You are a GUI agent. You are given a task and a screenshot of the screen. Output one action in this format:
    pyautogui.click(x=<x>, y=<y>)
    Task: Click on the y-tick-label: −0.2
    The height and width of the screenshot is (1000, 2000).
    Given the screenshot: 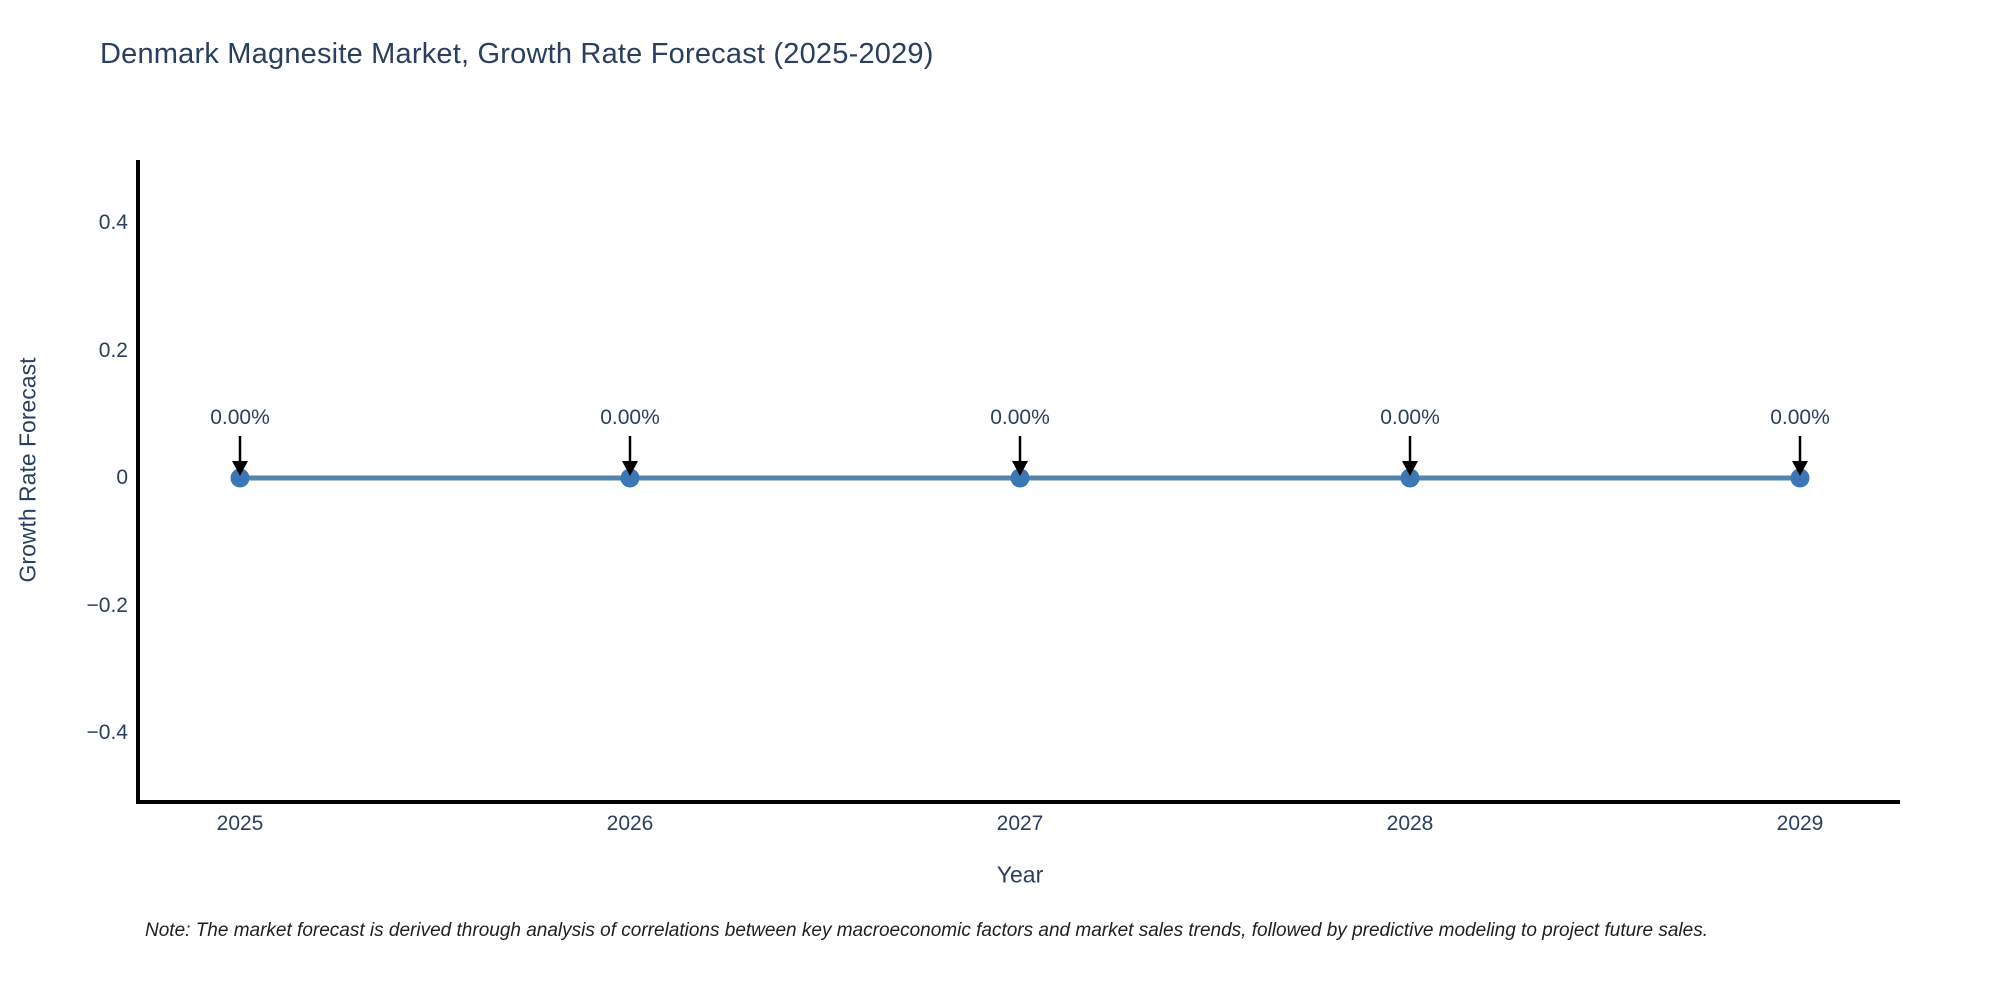 What is the action you would take?
    pyautogui.click(x=107, y=605)
    